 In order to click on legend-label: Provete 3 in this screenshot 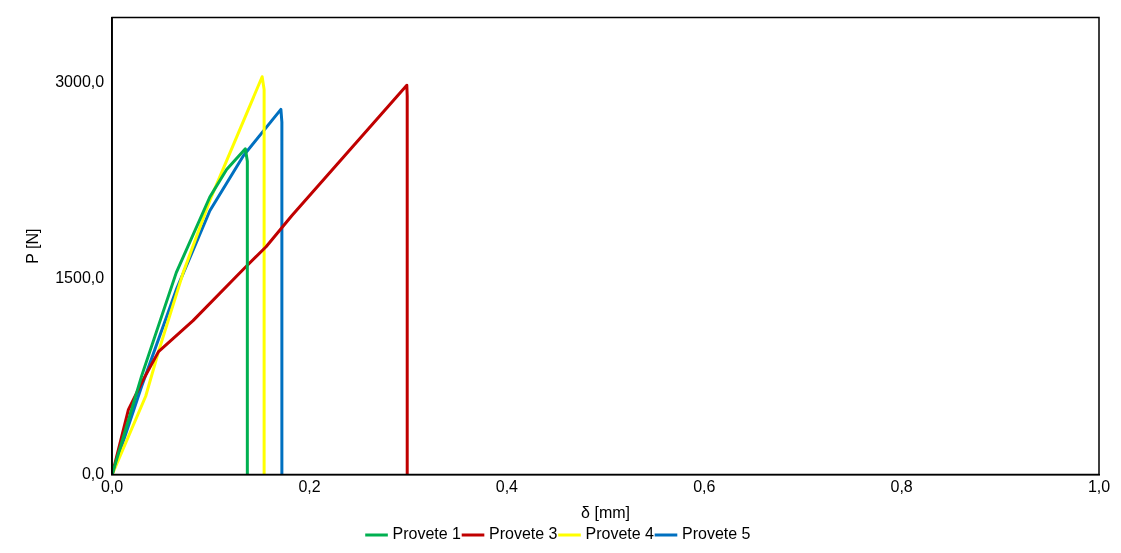, I will do `click(523, 534)`.